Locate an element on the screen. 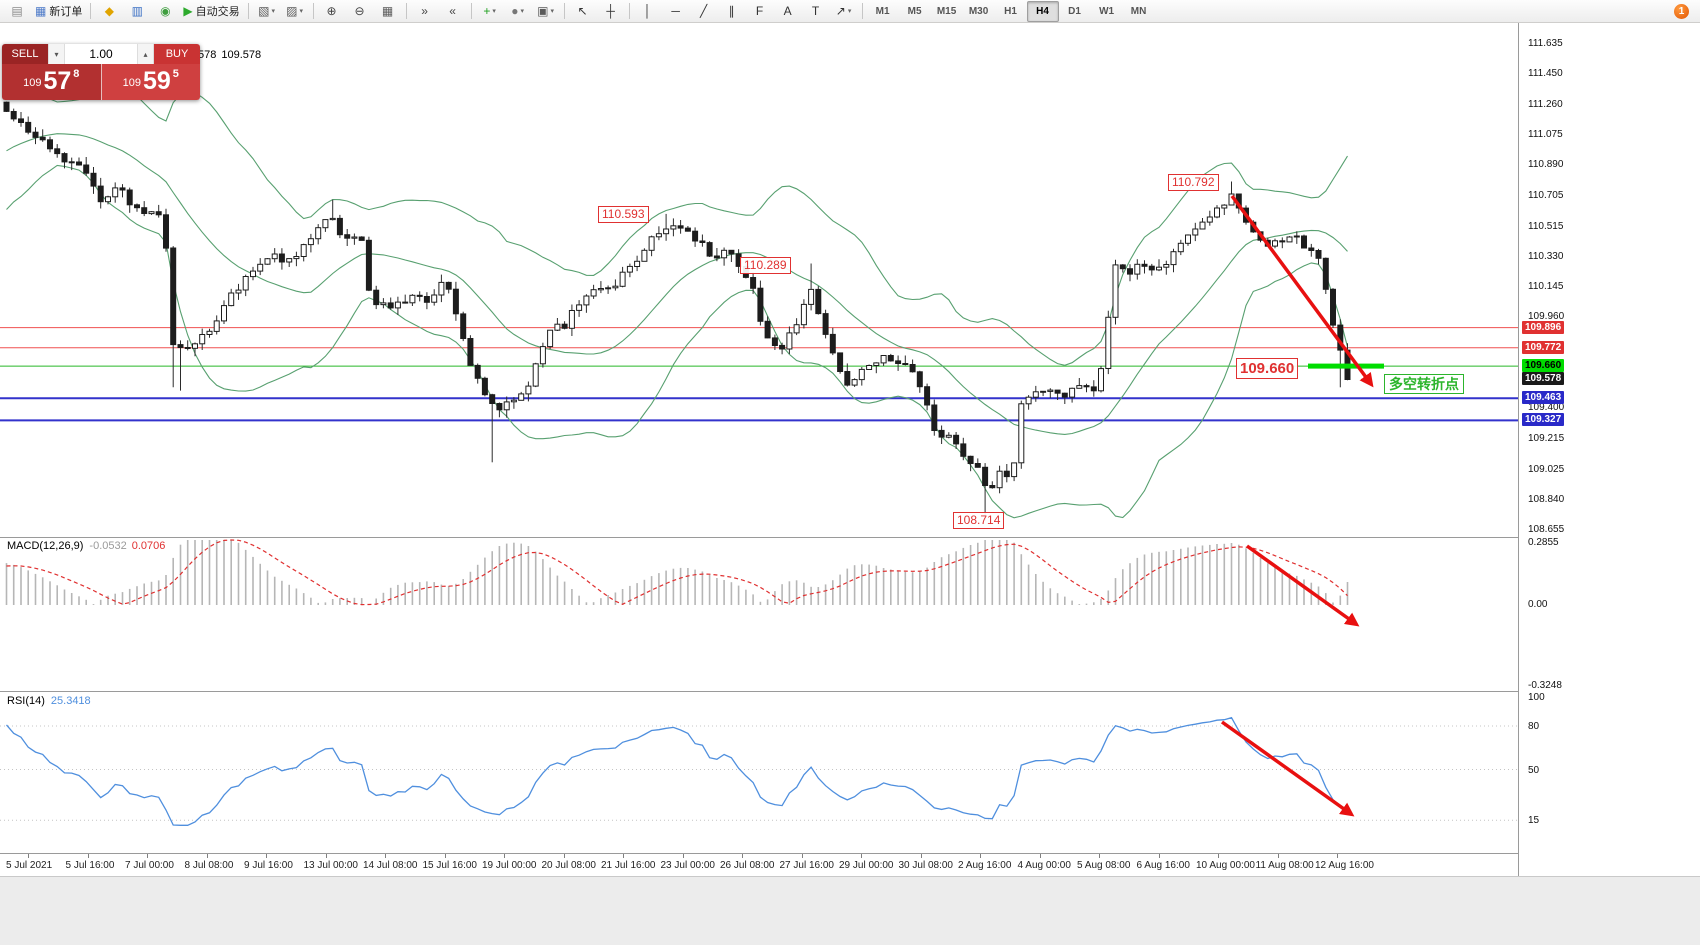 The width and height of the screenshot is (1700, 945). auto-scroll-button: » is located at coordinates (425, 11).